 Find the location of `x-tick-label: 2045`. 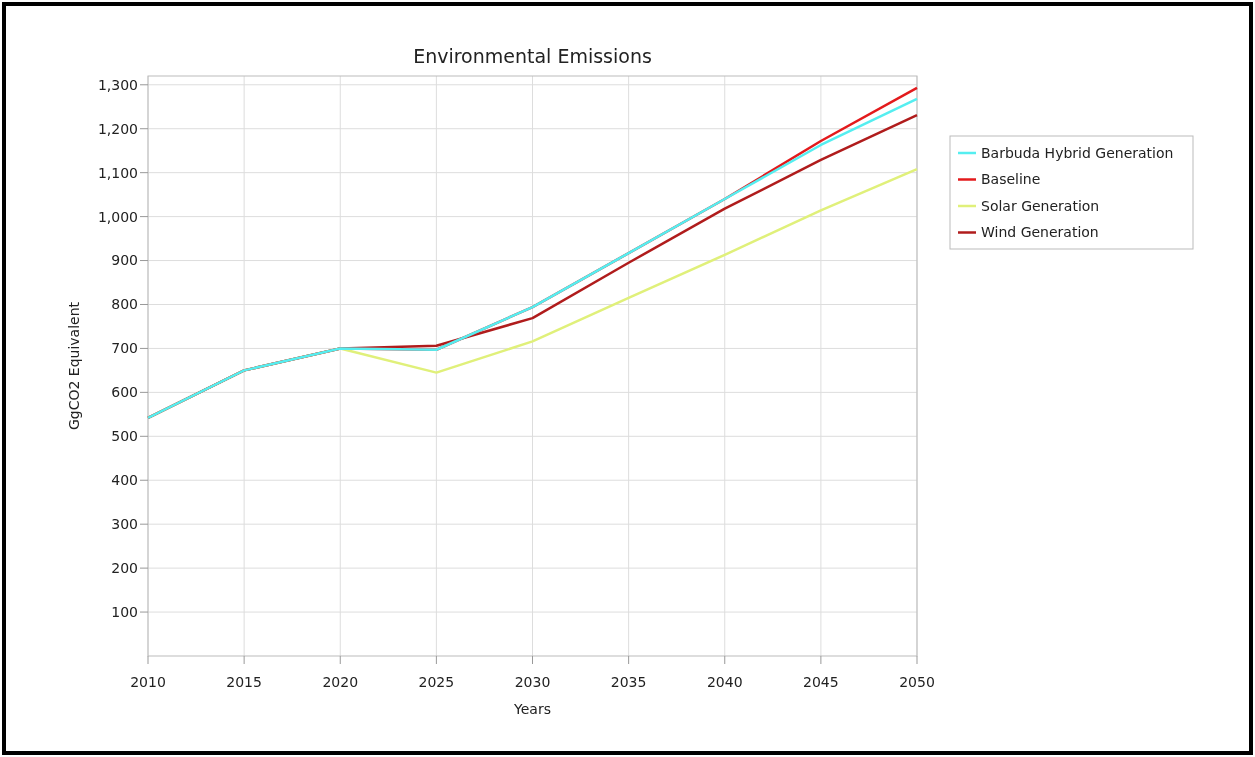

x-tick-label: 2045 is located at coordinates (821, 682).